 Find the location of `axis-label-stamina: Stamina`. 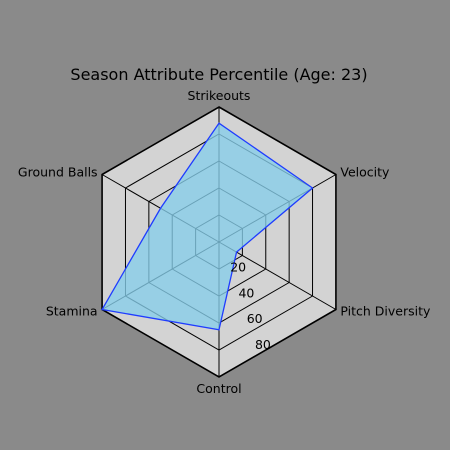

axis-label-stamina: Stamina is located at coordinates (72, 311).